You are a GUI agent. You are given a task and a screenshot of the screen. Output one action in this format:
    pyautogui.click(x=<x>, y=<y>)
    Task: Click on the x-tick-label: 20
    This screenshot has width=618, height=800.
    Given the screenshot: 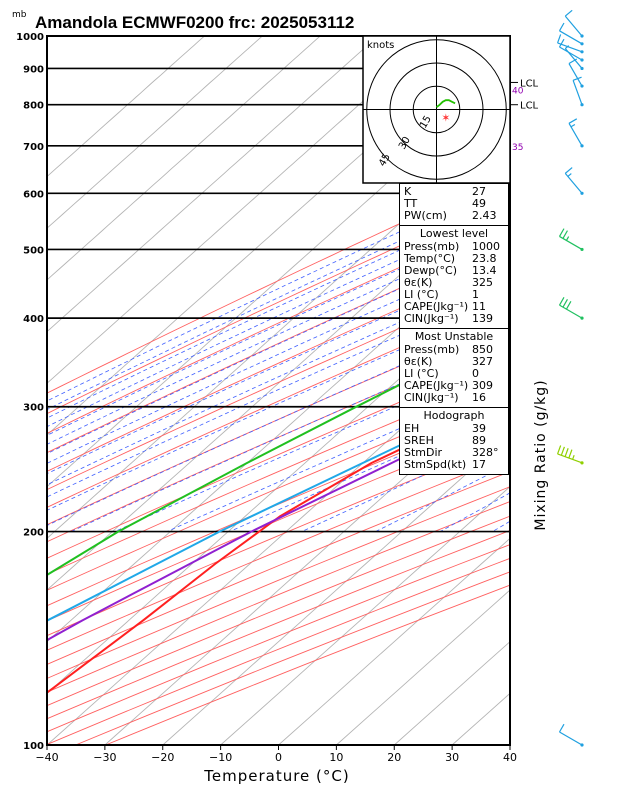 What is the action you would take?
    pyautogui.click(x=394, y=757)
    